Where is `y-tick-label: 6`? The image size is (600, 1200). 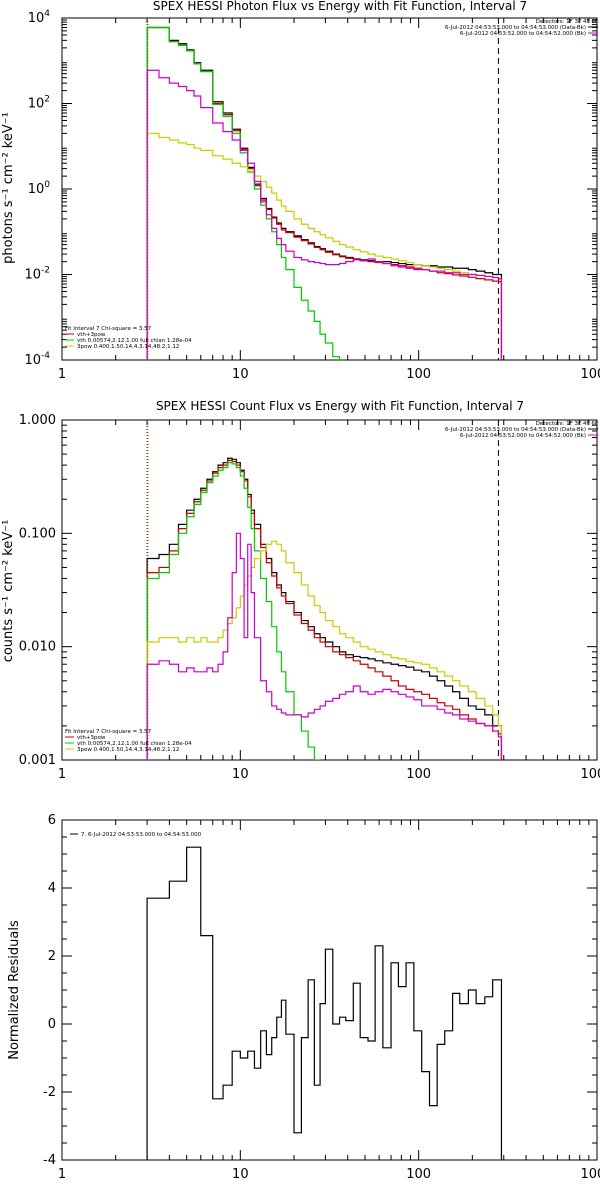 y-tick-label: 6 is located at coordinates (52, 820).